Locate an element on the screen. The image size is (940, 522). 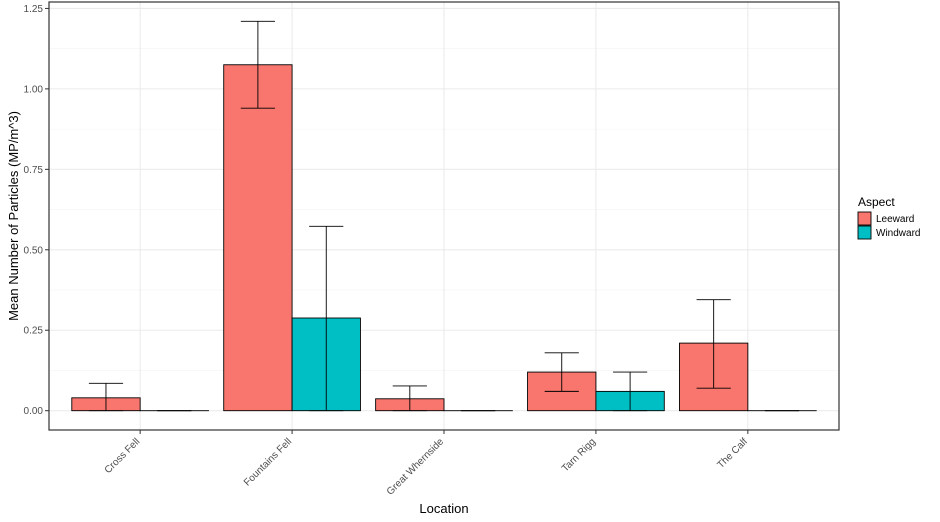
legend-title: Aspect is located at coordinates (876, 202).